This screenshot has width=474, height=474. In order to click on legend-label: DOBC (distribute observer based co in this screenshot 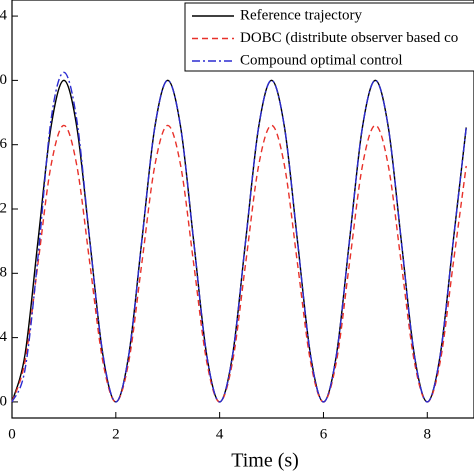, I will do `click(349, 38)`.